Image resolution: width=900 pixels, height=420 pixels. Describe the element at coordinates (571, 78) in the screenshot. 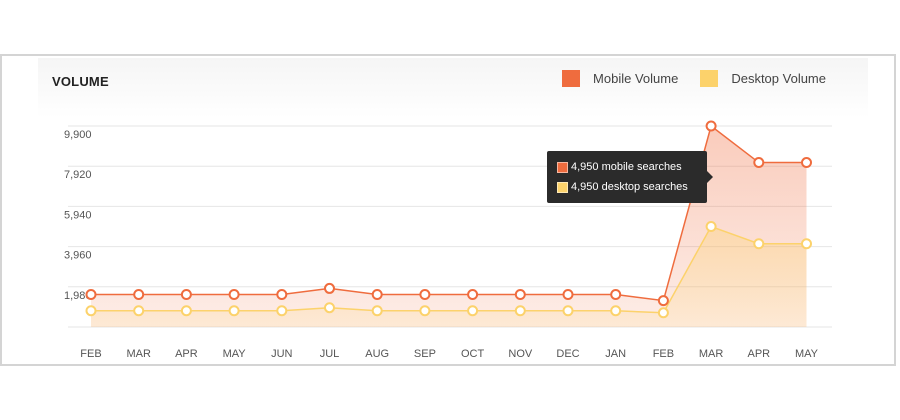

I see `legend-swatch-mobile` at that location.